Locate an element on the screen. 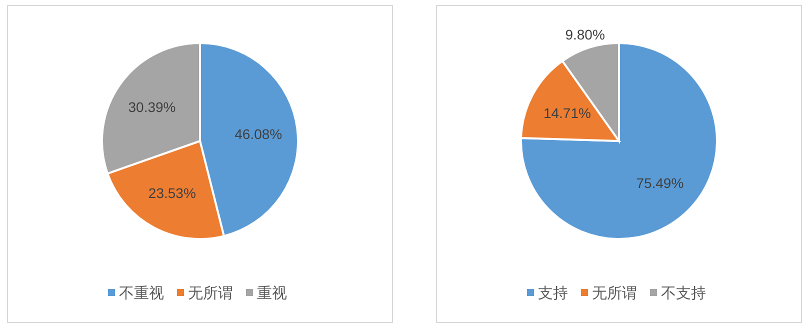 This screenshot has width=811, height=329. legend-label: 不支持 is located at coordinates (683, 293).